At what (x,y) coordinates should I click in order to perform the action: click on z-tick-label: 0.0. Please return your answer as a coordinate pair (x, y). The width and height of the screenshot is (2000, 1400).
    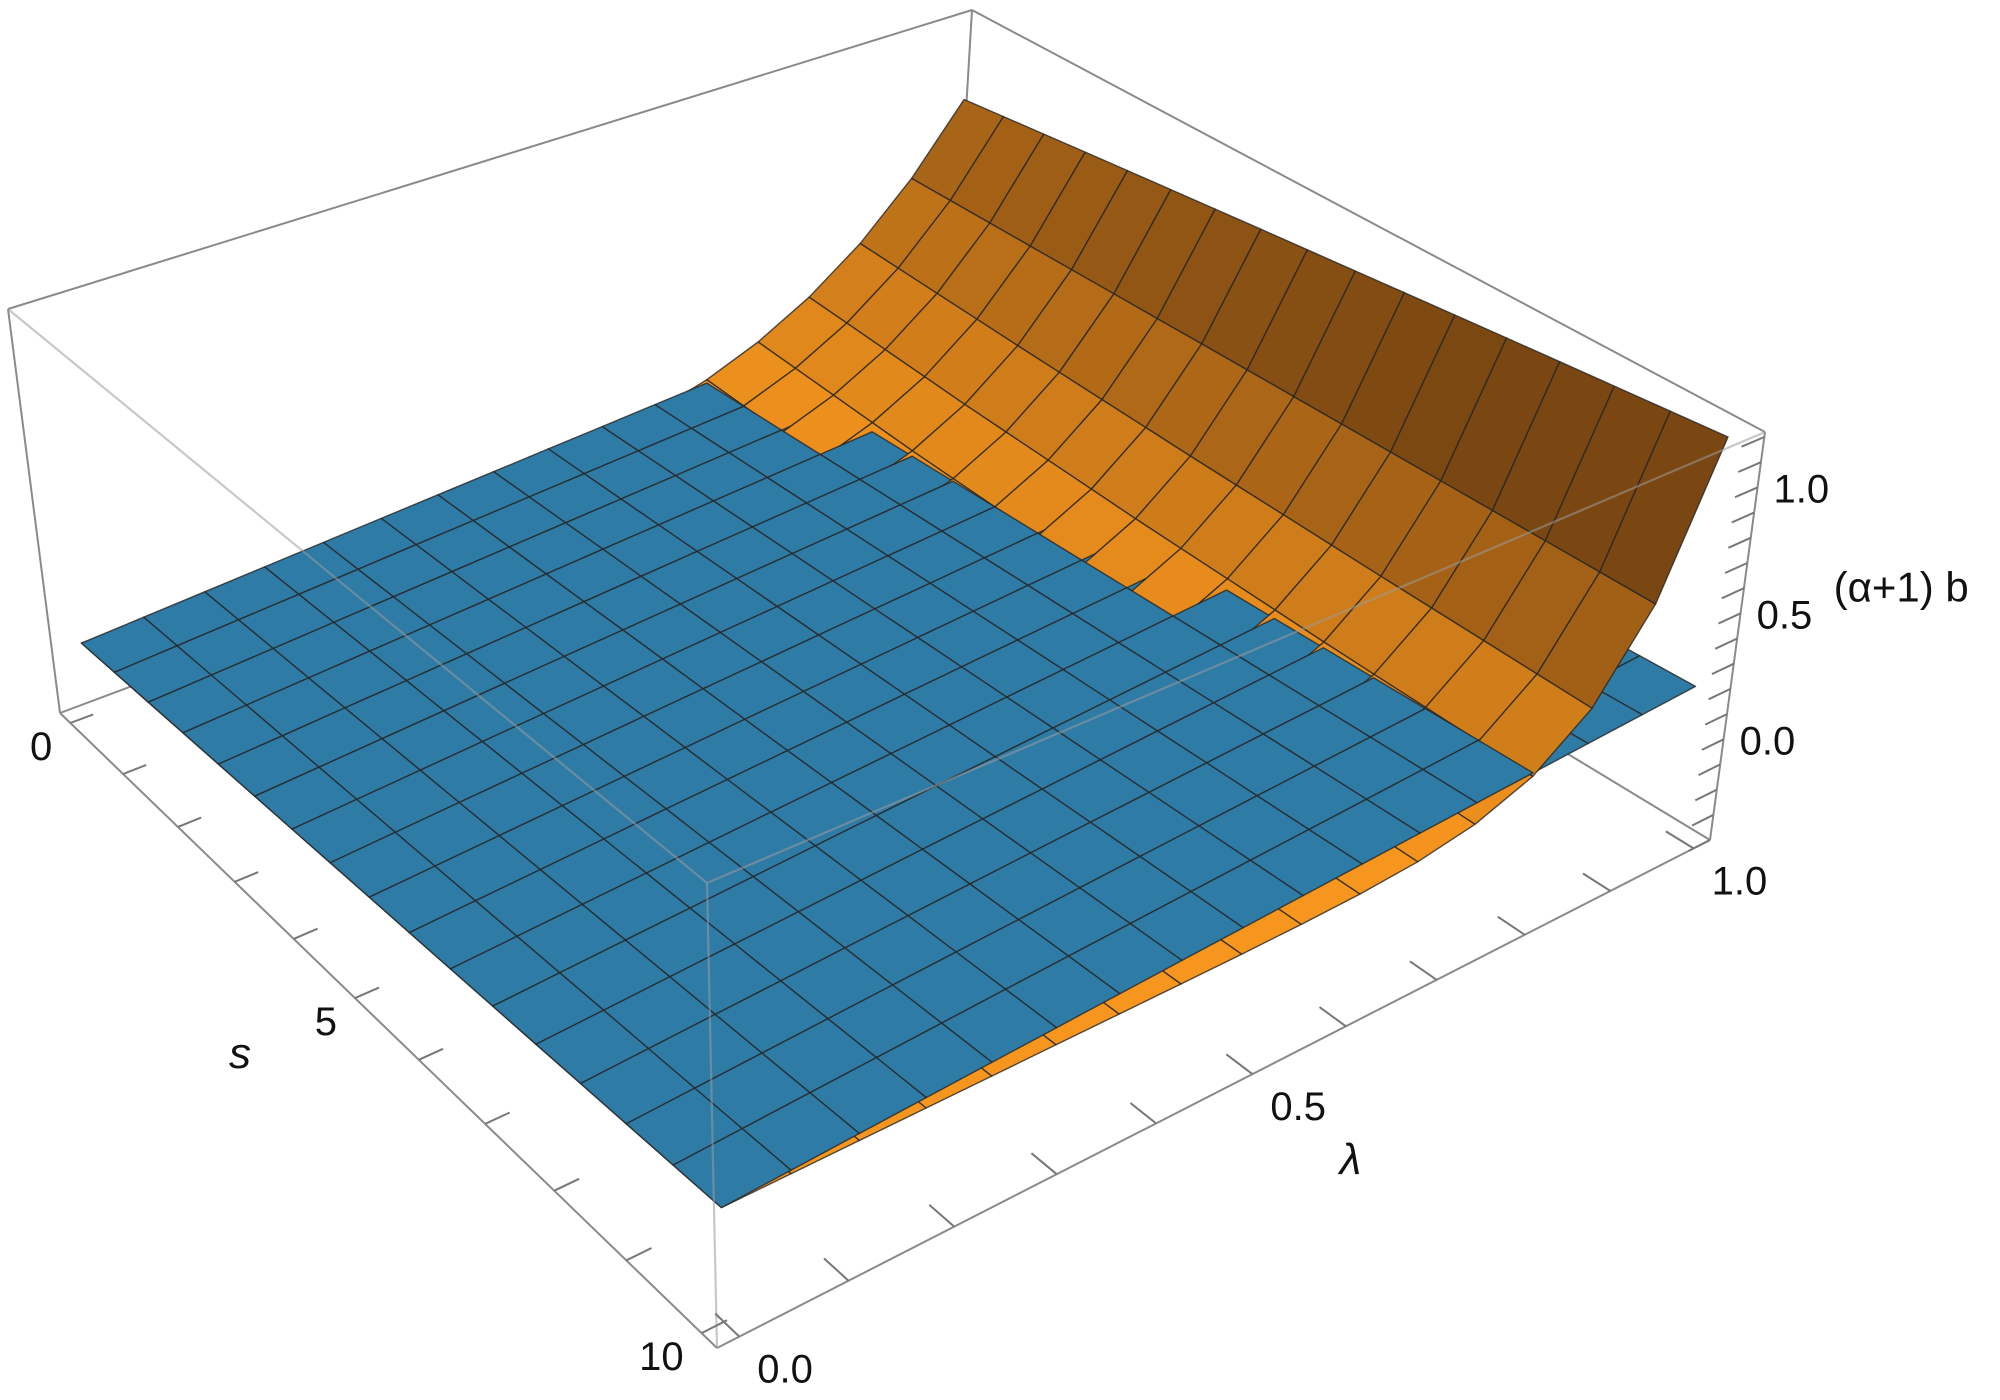
    Looking at the image, I should click on (1768, 741).